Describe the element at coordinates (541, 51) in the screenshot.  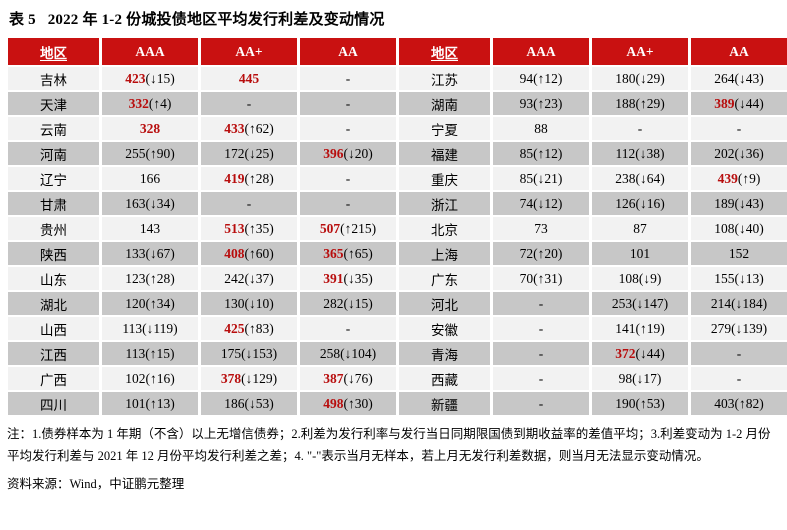
I see `col-header-rating-aaa: AAA` at that location.